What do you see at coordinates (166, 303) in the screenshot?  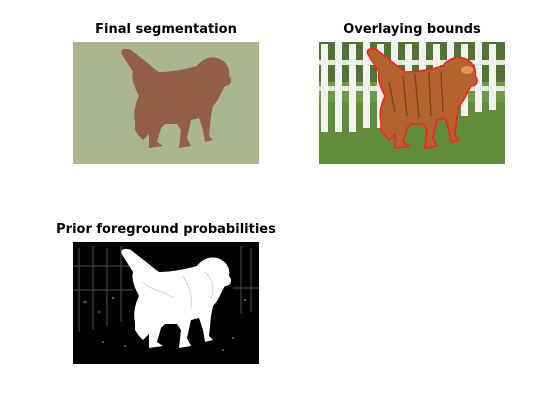 I see `prior-probabilities-image` at bounding box center [166, 303].